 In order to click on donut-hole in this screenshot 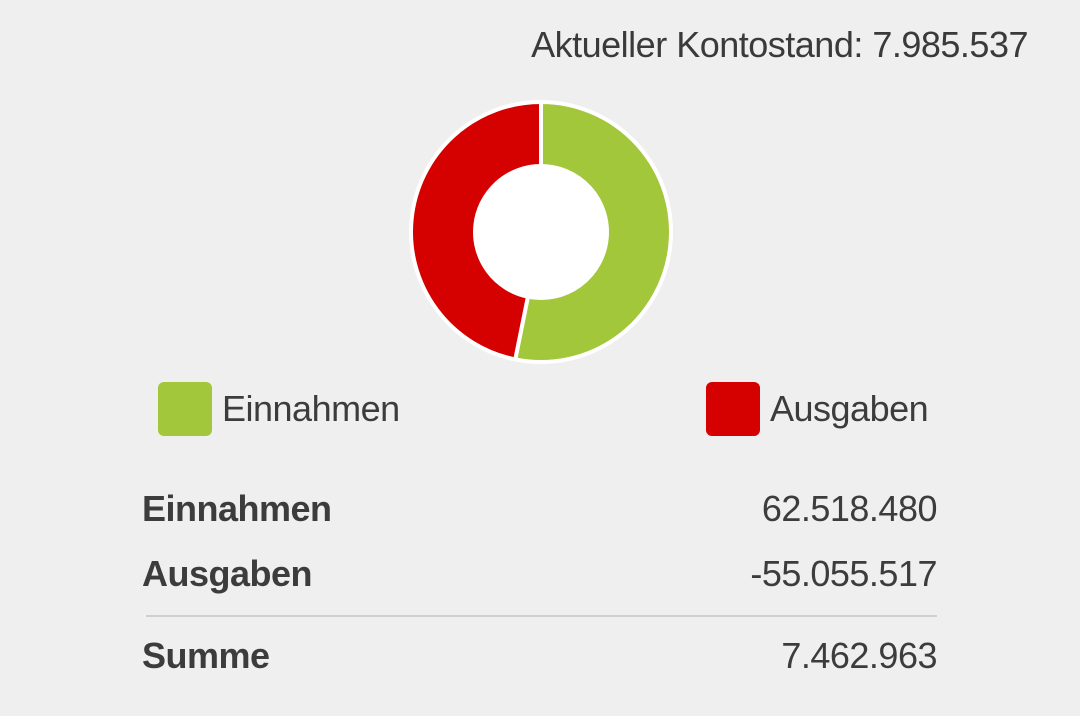, I will do `click(541, 232)`.